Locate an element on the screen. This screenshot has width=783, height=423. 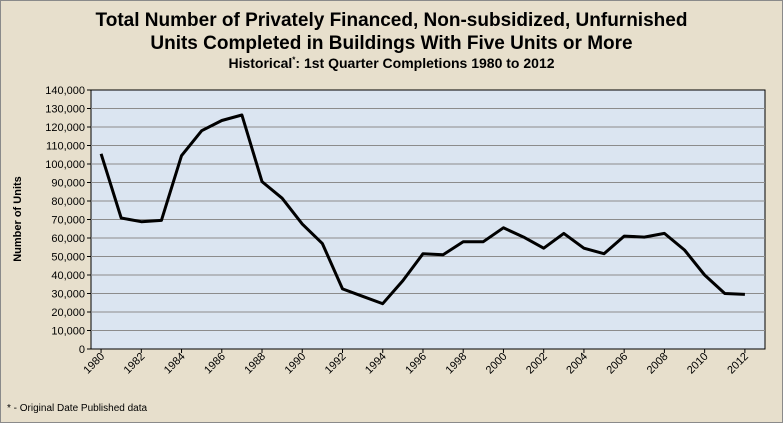
y-tick-label: 60,000 is located at coordinates (68, 239).